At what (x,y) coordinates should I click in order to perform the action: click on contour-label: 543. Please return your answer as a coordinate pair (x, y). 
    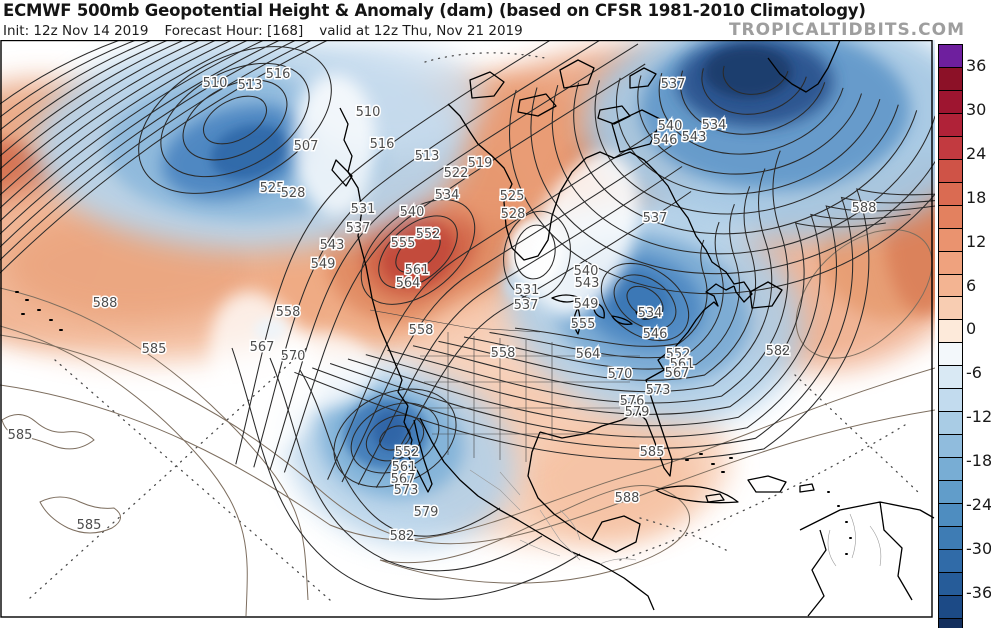
    Looking at the image, I should click on (694, 137).